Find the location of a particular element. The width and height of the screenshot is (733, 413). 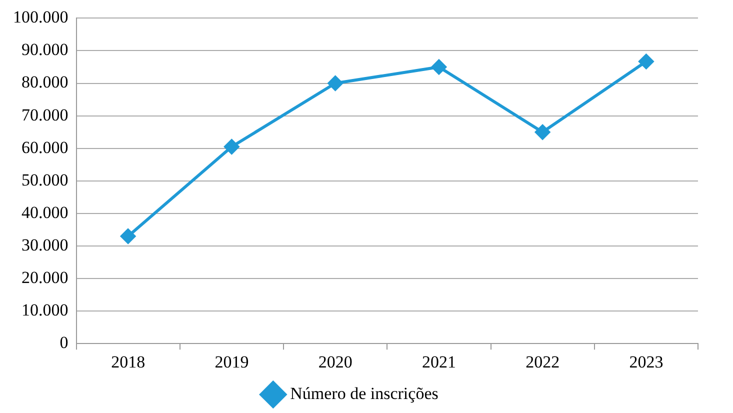

x-tick-label: 2018 is located at coordinates (128, 362).